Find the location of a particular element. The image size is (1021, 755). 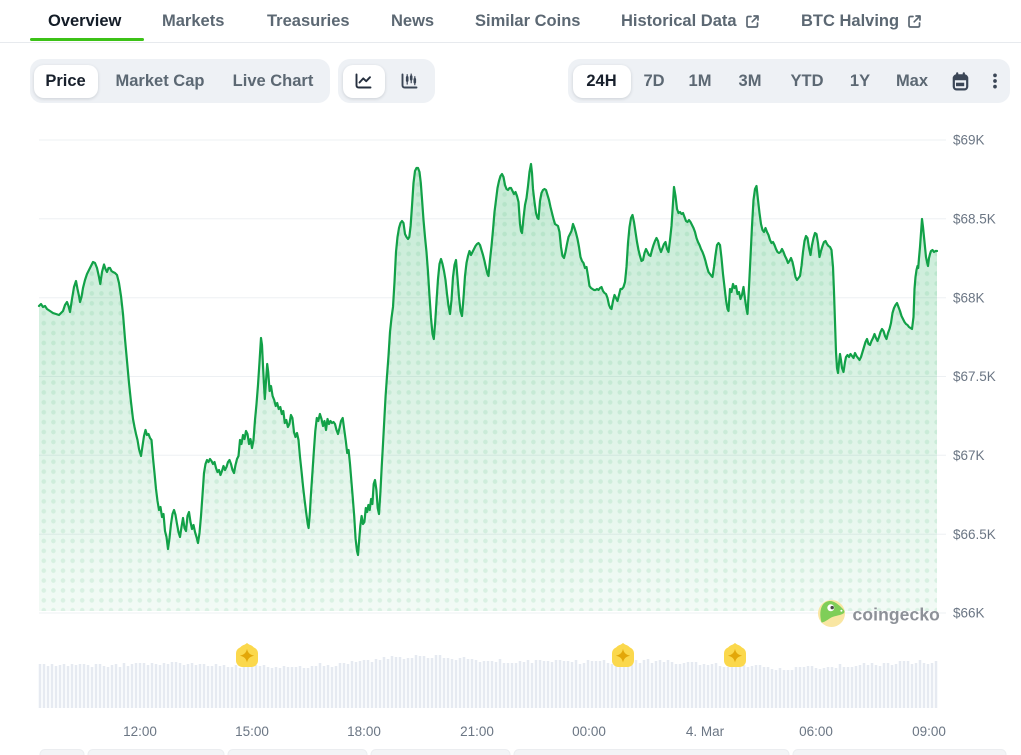

svg-text: 21:00 is located at coordinates (477, 731).